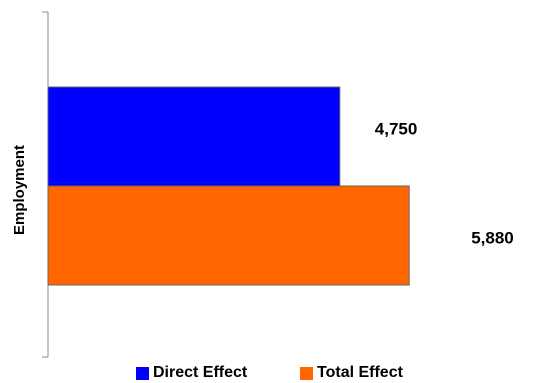 The image size is (559, 383). Describe the element at coordinates (200, 372) in the screenshot. I see `legend-label-direct: Direct Effect` at that location.